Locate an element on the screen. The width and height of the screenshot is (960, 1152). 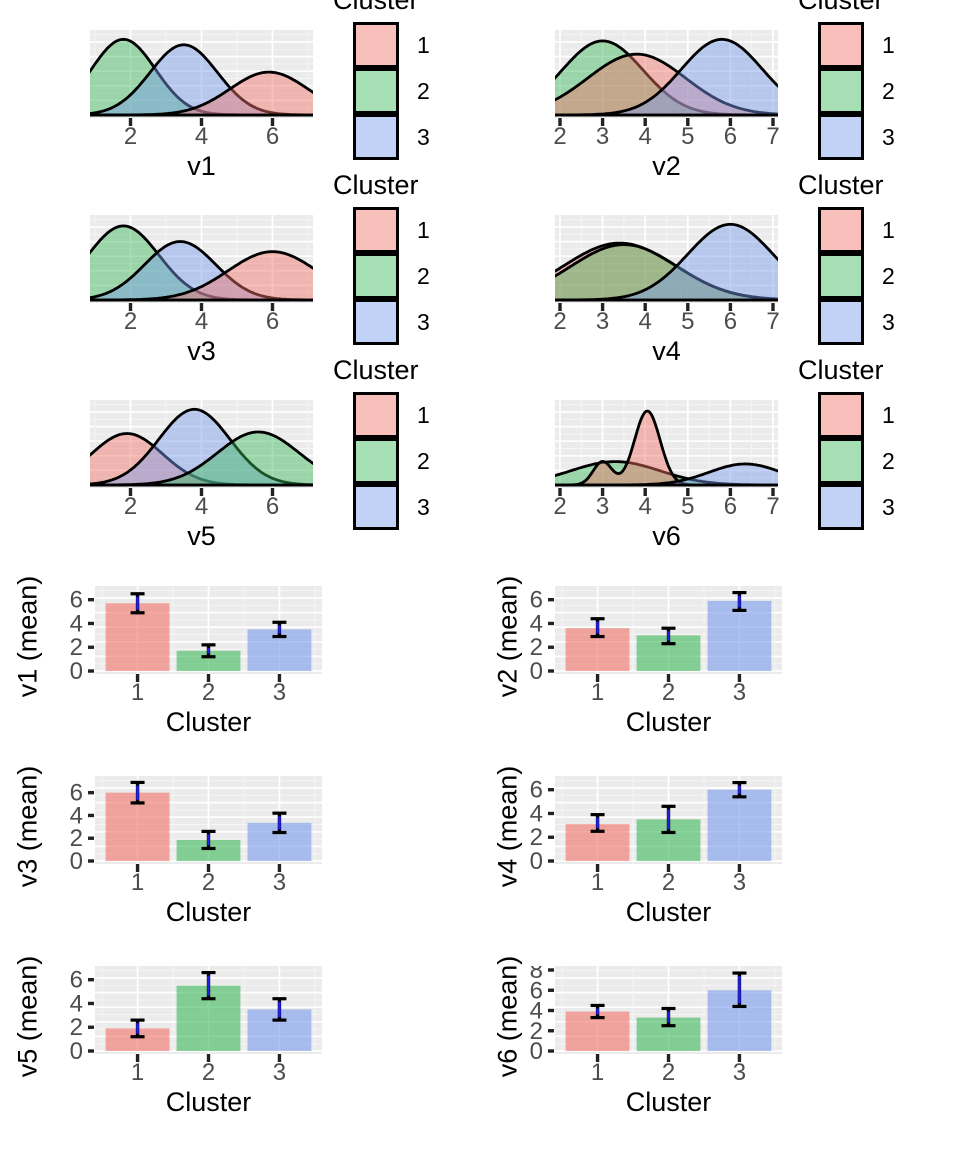
density-cell-v2: 2 3 4 5 6 7 v2 Cluster 1 2 3 is located at coordinates (720, 90).